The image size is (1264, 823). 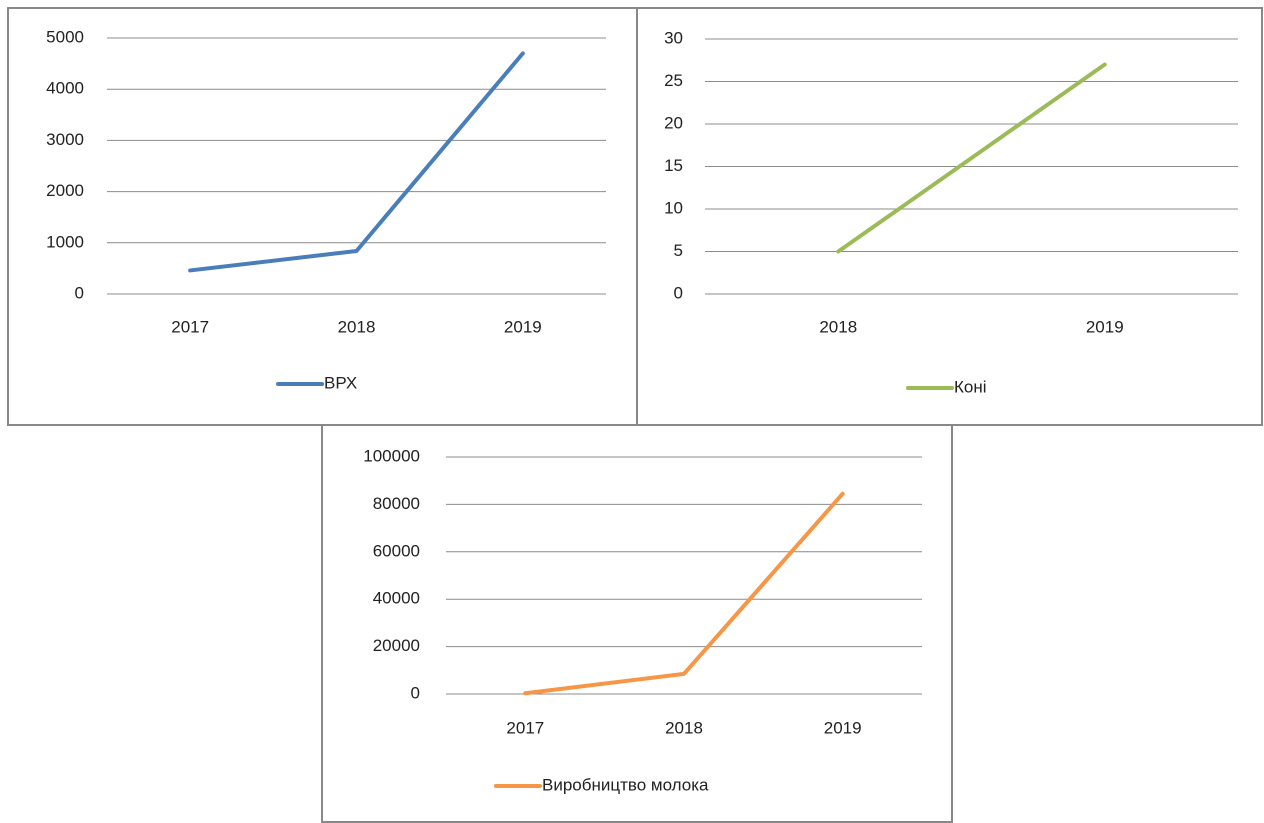 I want to click on legend-label: ВРХ, so click(x=340, y=382).